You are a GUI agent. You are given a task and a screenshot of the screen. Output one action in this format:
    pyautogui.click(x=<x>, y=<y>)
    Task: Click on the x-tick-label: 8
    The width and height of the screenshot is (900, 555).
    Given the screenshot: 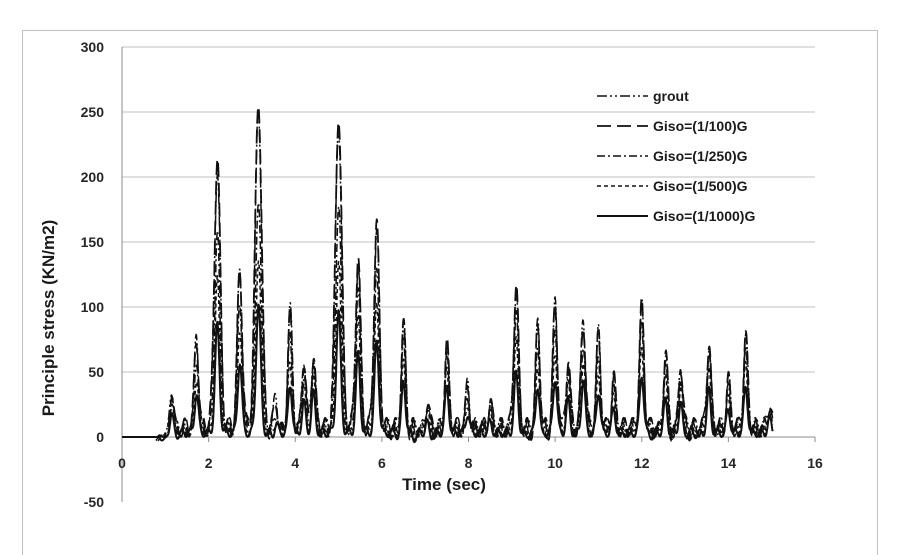 What is the action you would take?
    pyautogui.click(x=469, y=463)
    